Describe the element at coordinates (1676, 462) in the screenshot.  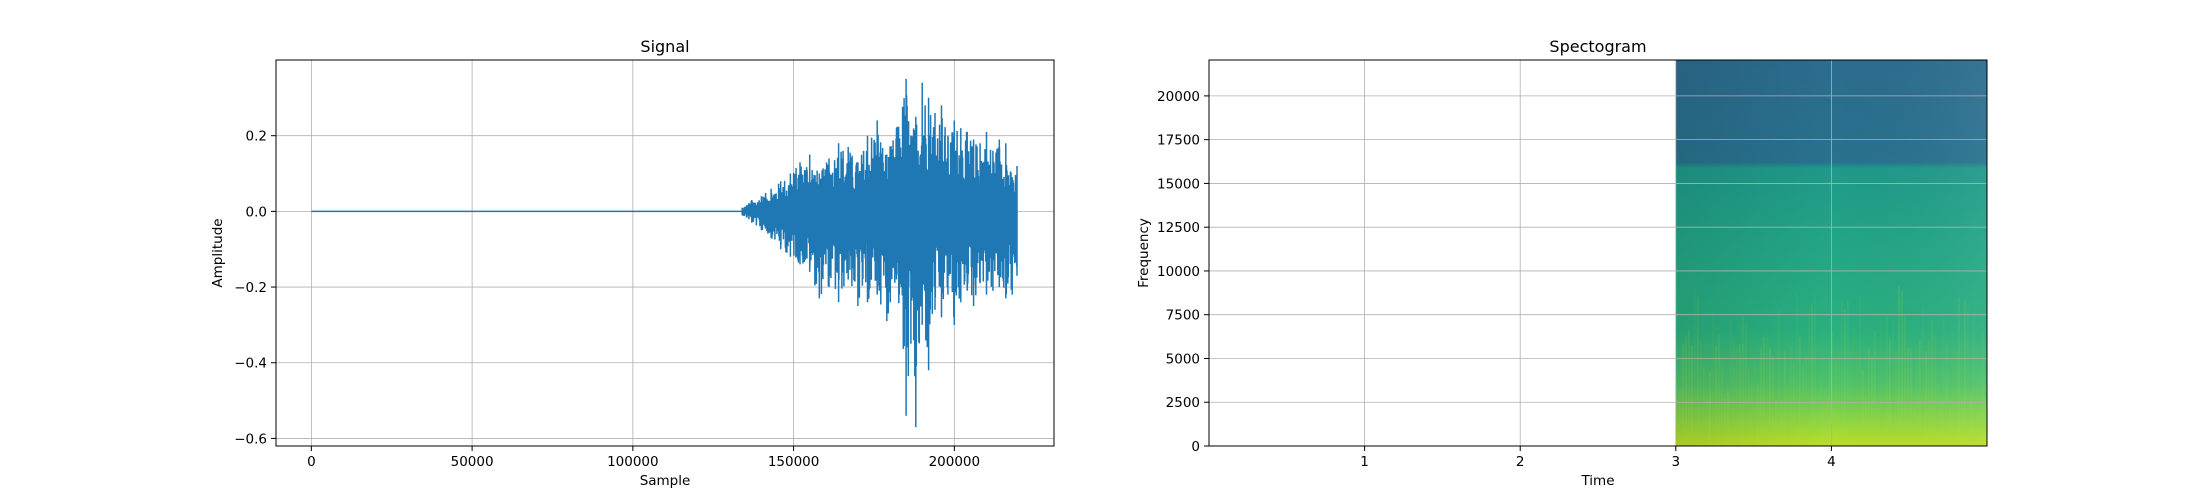
I see `spectrogram-x-tick-label: 3` at that location.